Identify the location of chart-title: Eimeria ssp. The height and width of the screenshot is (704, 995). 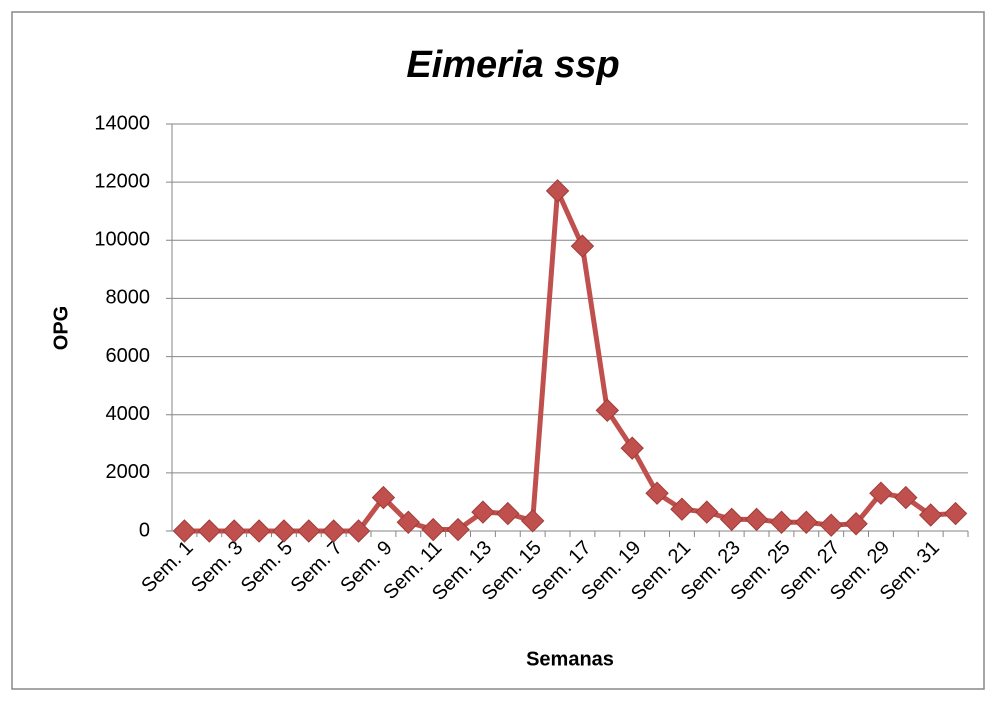
(512, 65).